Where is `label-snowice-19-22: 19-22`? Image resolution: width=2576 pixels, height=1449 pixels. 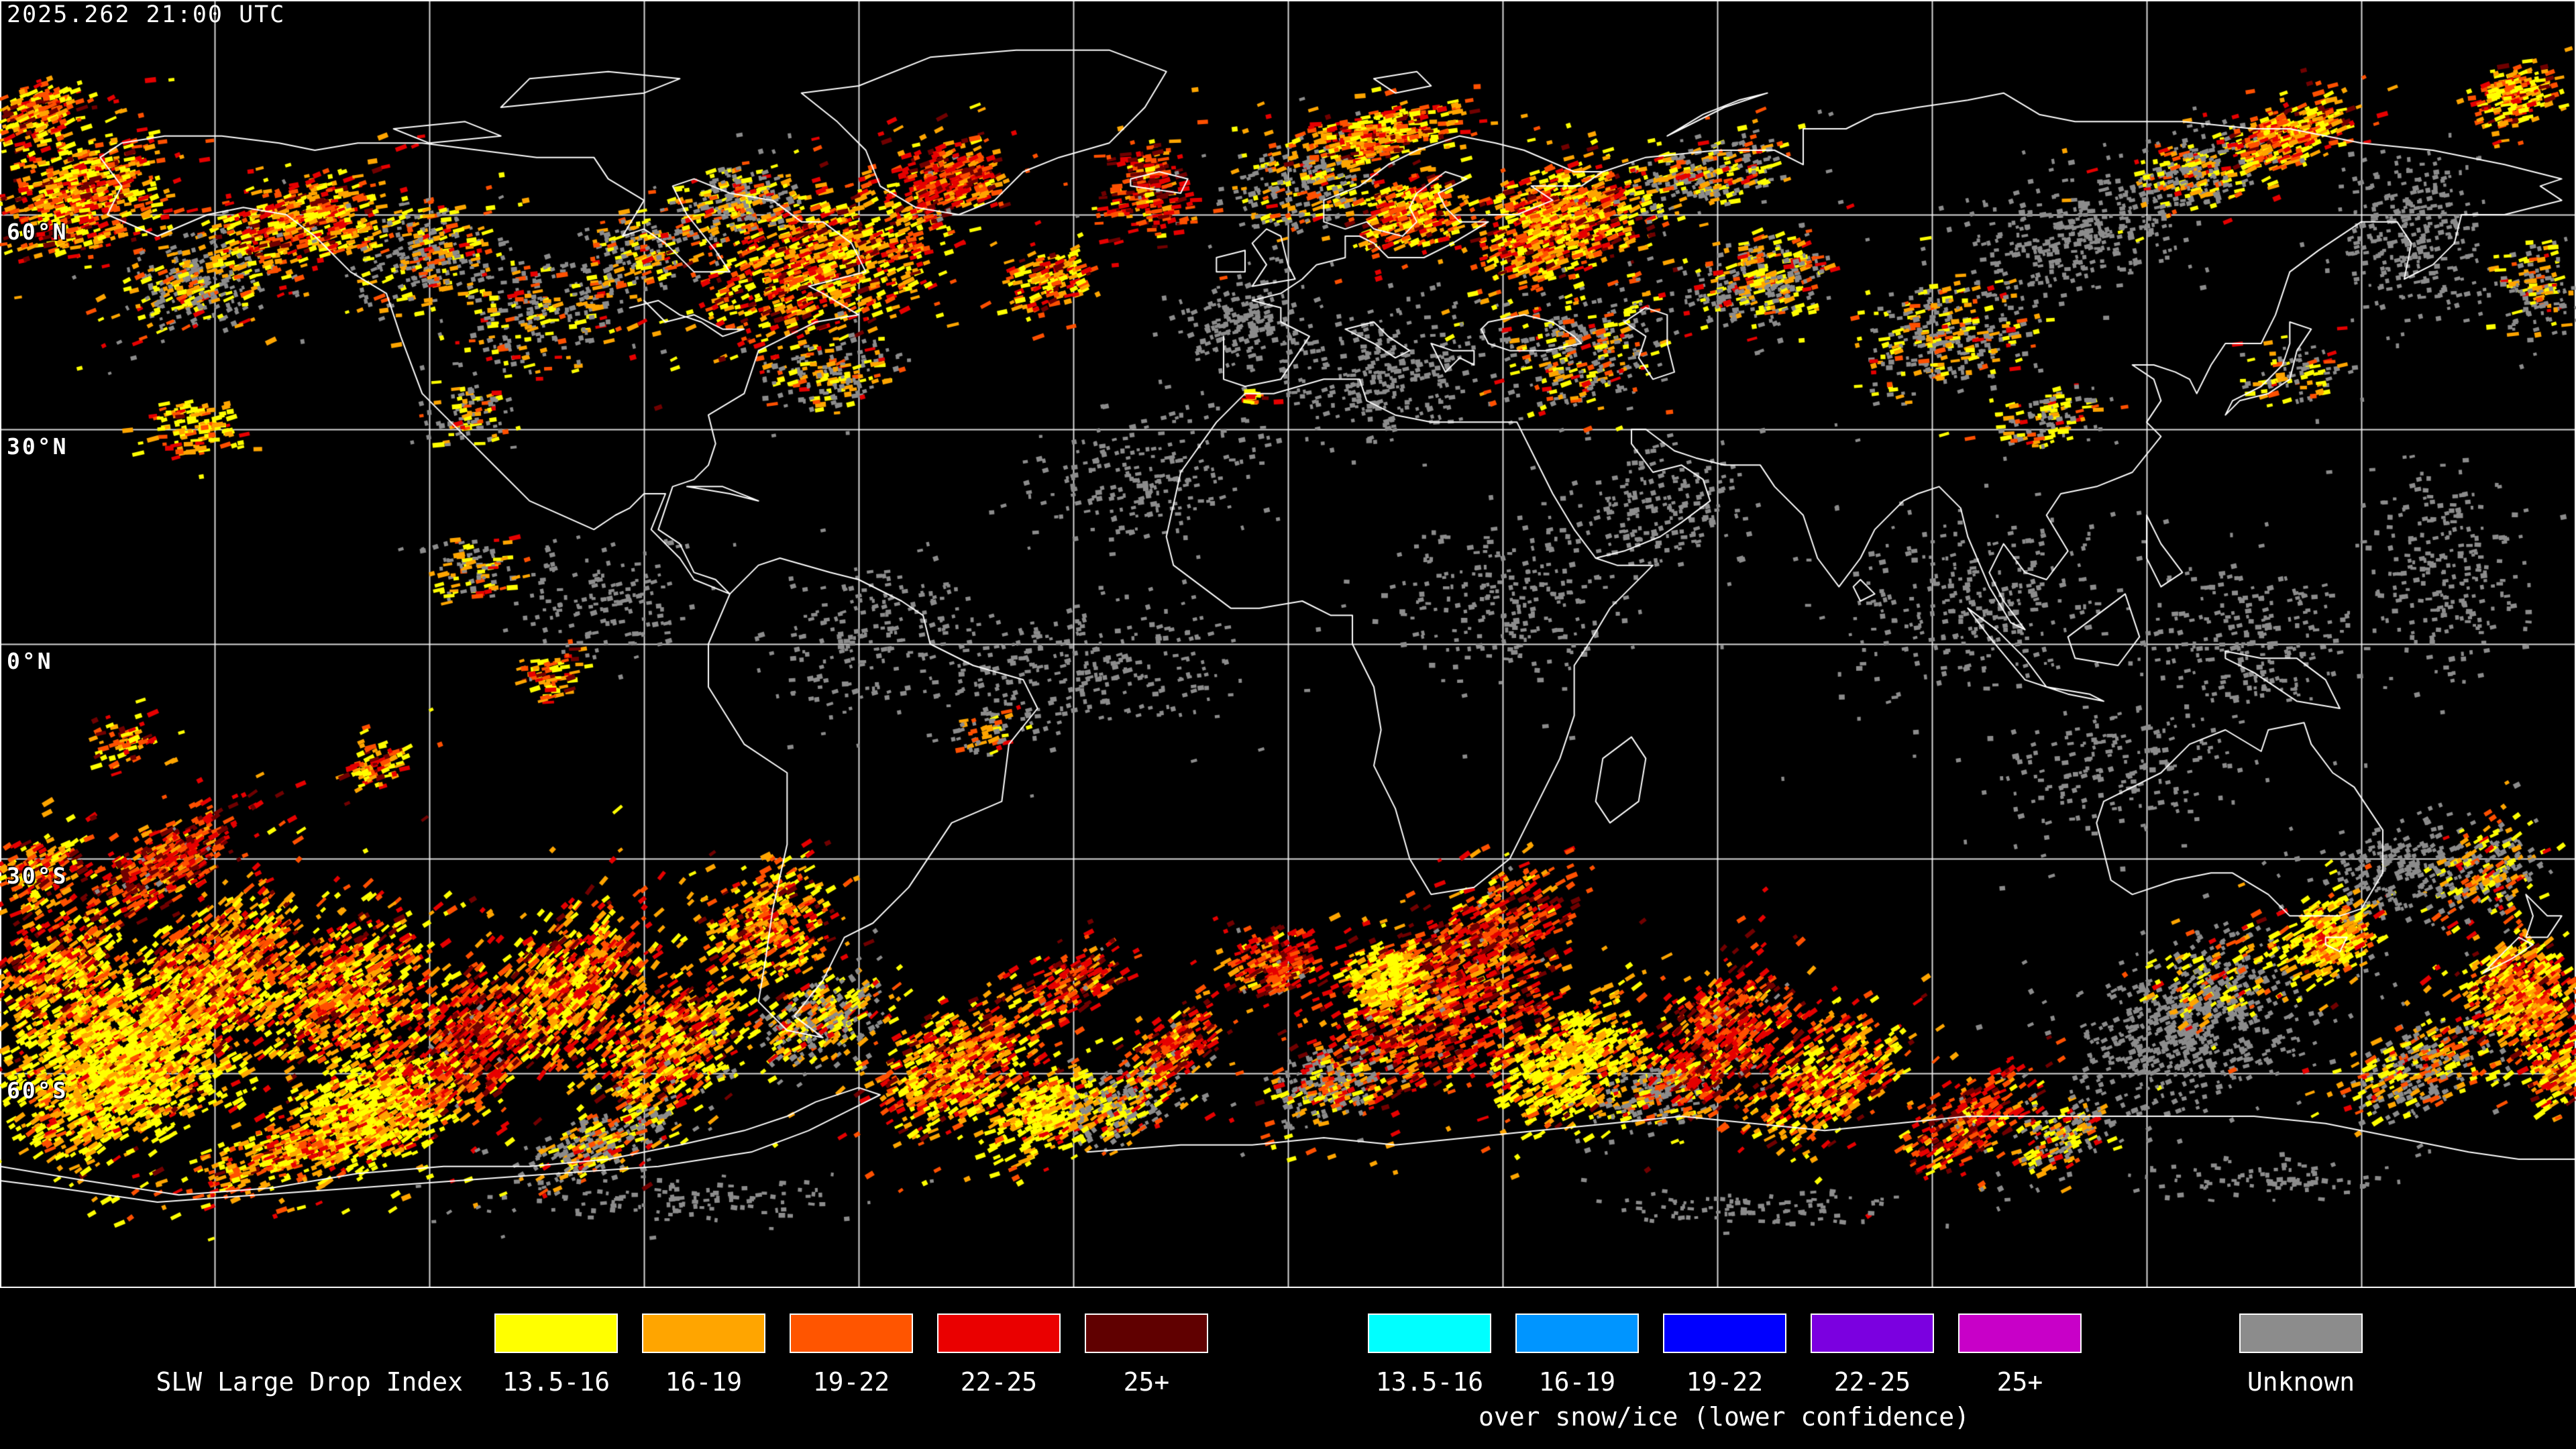 label-snowice-19-22: 19-22 is located at coordinates (1725, 1382).